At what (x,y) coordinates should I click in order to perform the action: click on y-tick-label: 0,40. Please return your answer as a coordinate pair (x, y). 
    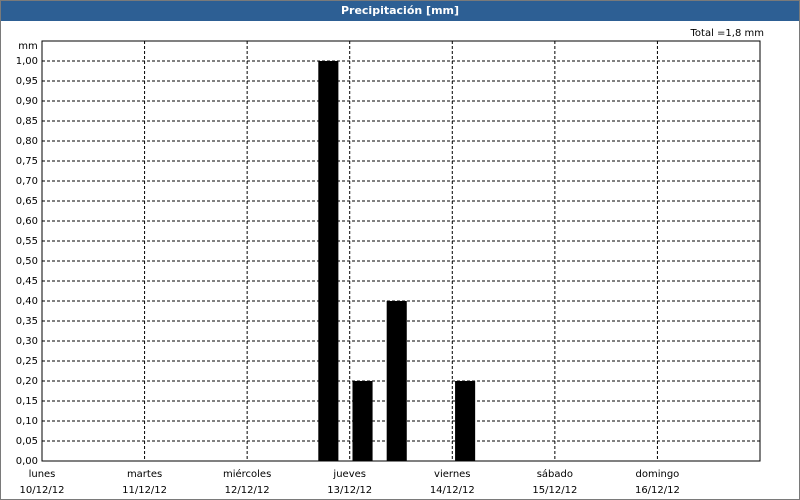
    Looking at the image, I should click on (27, 301).